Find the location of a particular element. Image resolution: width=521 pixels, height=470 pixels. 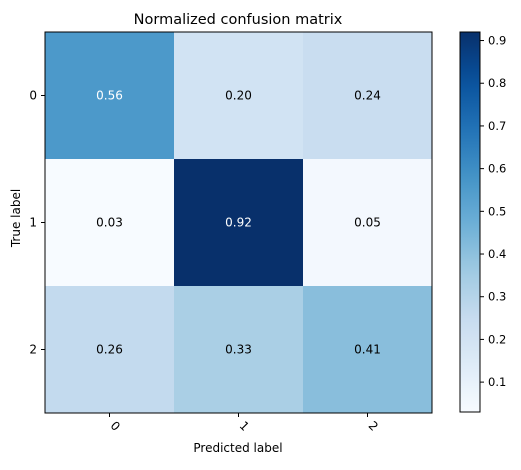

colorbar-tick-label: 0.7 is located at coordinates (497, 126).